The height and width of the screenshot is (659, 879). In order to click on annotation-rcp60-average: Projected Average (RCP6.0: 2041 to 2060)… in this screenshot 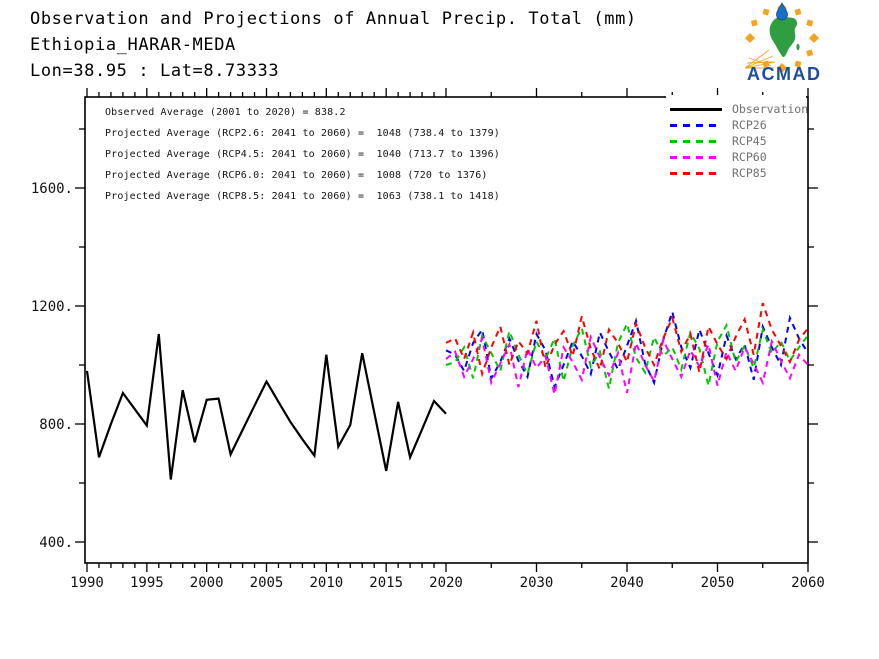, I will do `click(296, 175)`.